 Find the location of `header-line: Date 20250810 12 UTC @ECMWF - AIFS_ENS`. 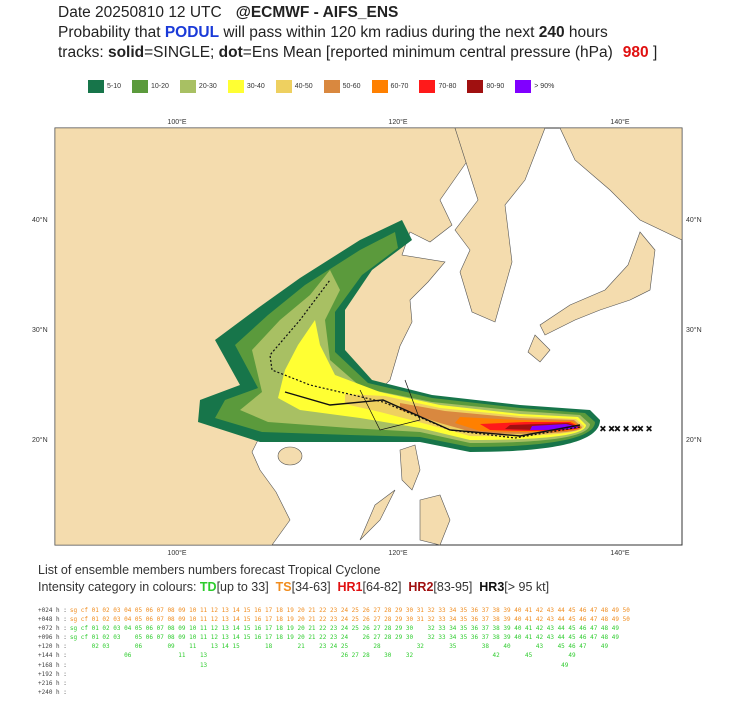

header-line: Date 20250810 12 UTC @ECMWF - AIFS_ENS is located at coordinates (228, 13).